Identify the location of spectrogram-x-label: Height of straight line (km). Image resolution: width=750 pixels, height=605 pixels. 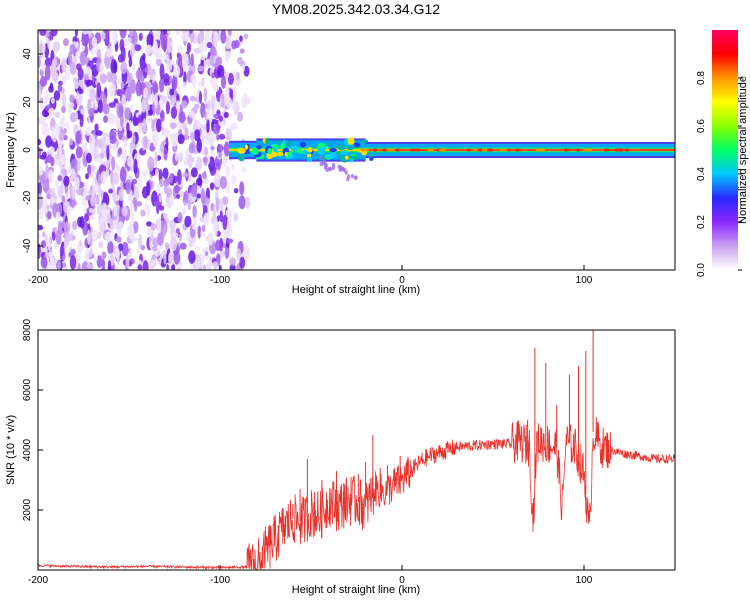
(356, 290).